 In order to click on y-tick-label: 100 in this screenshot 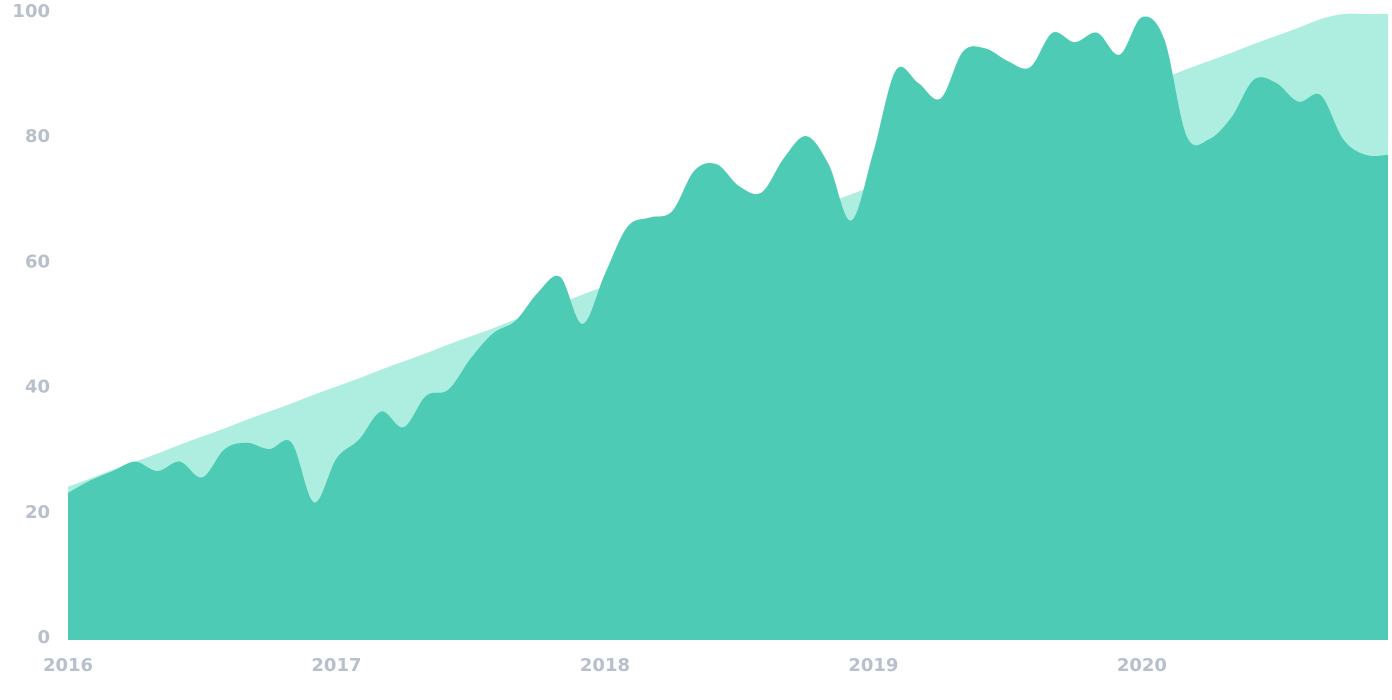, I will do `click(31, 11)`.